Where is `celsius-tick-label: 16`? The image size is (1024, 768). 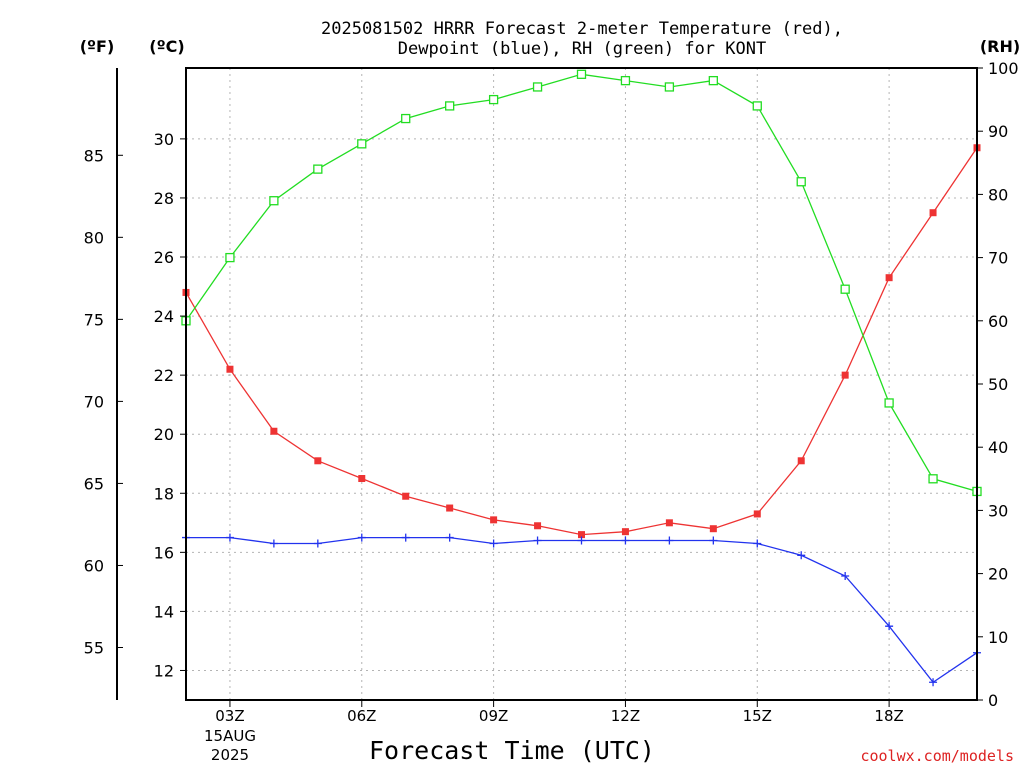 celsius-tick-label: 16 is located at coordinates (164, 552).